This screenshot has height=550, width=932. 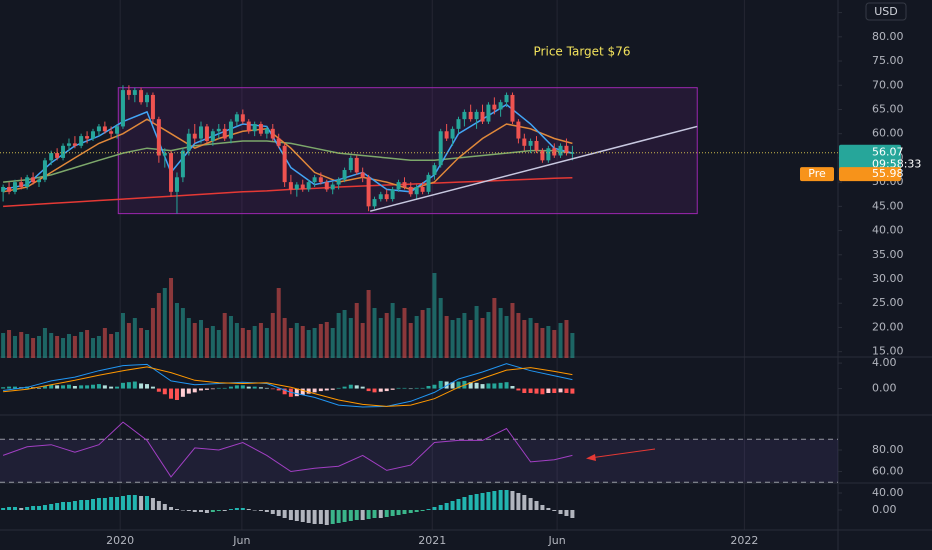 I want to click on y-tick-label: 20.00, so click(x=888, y=326).